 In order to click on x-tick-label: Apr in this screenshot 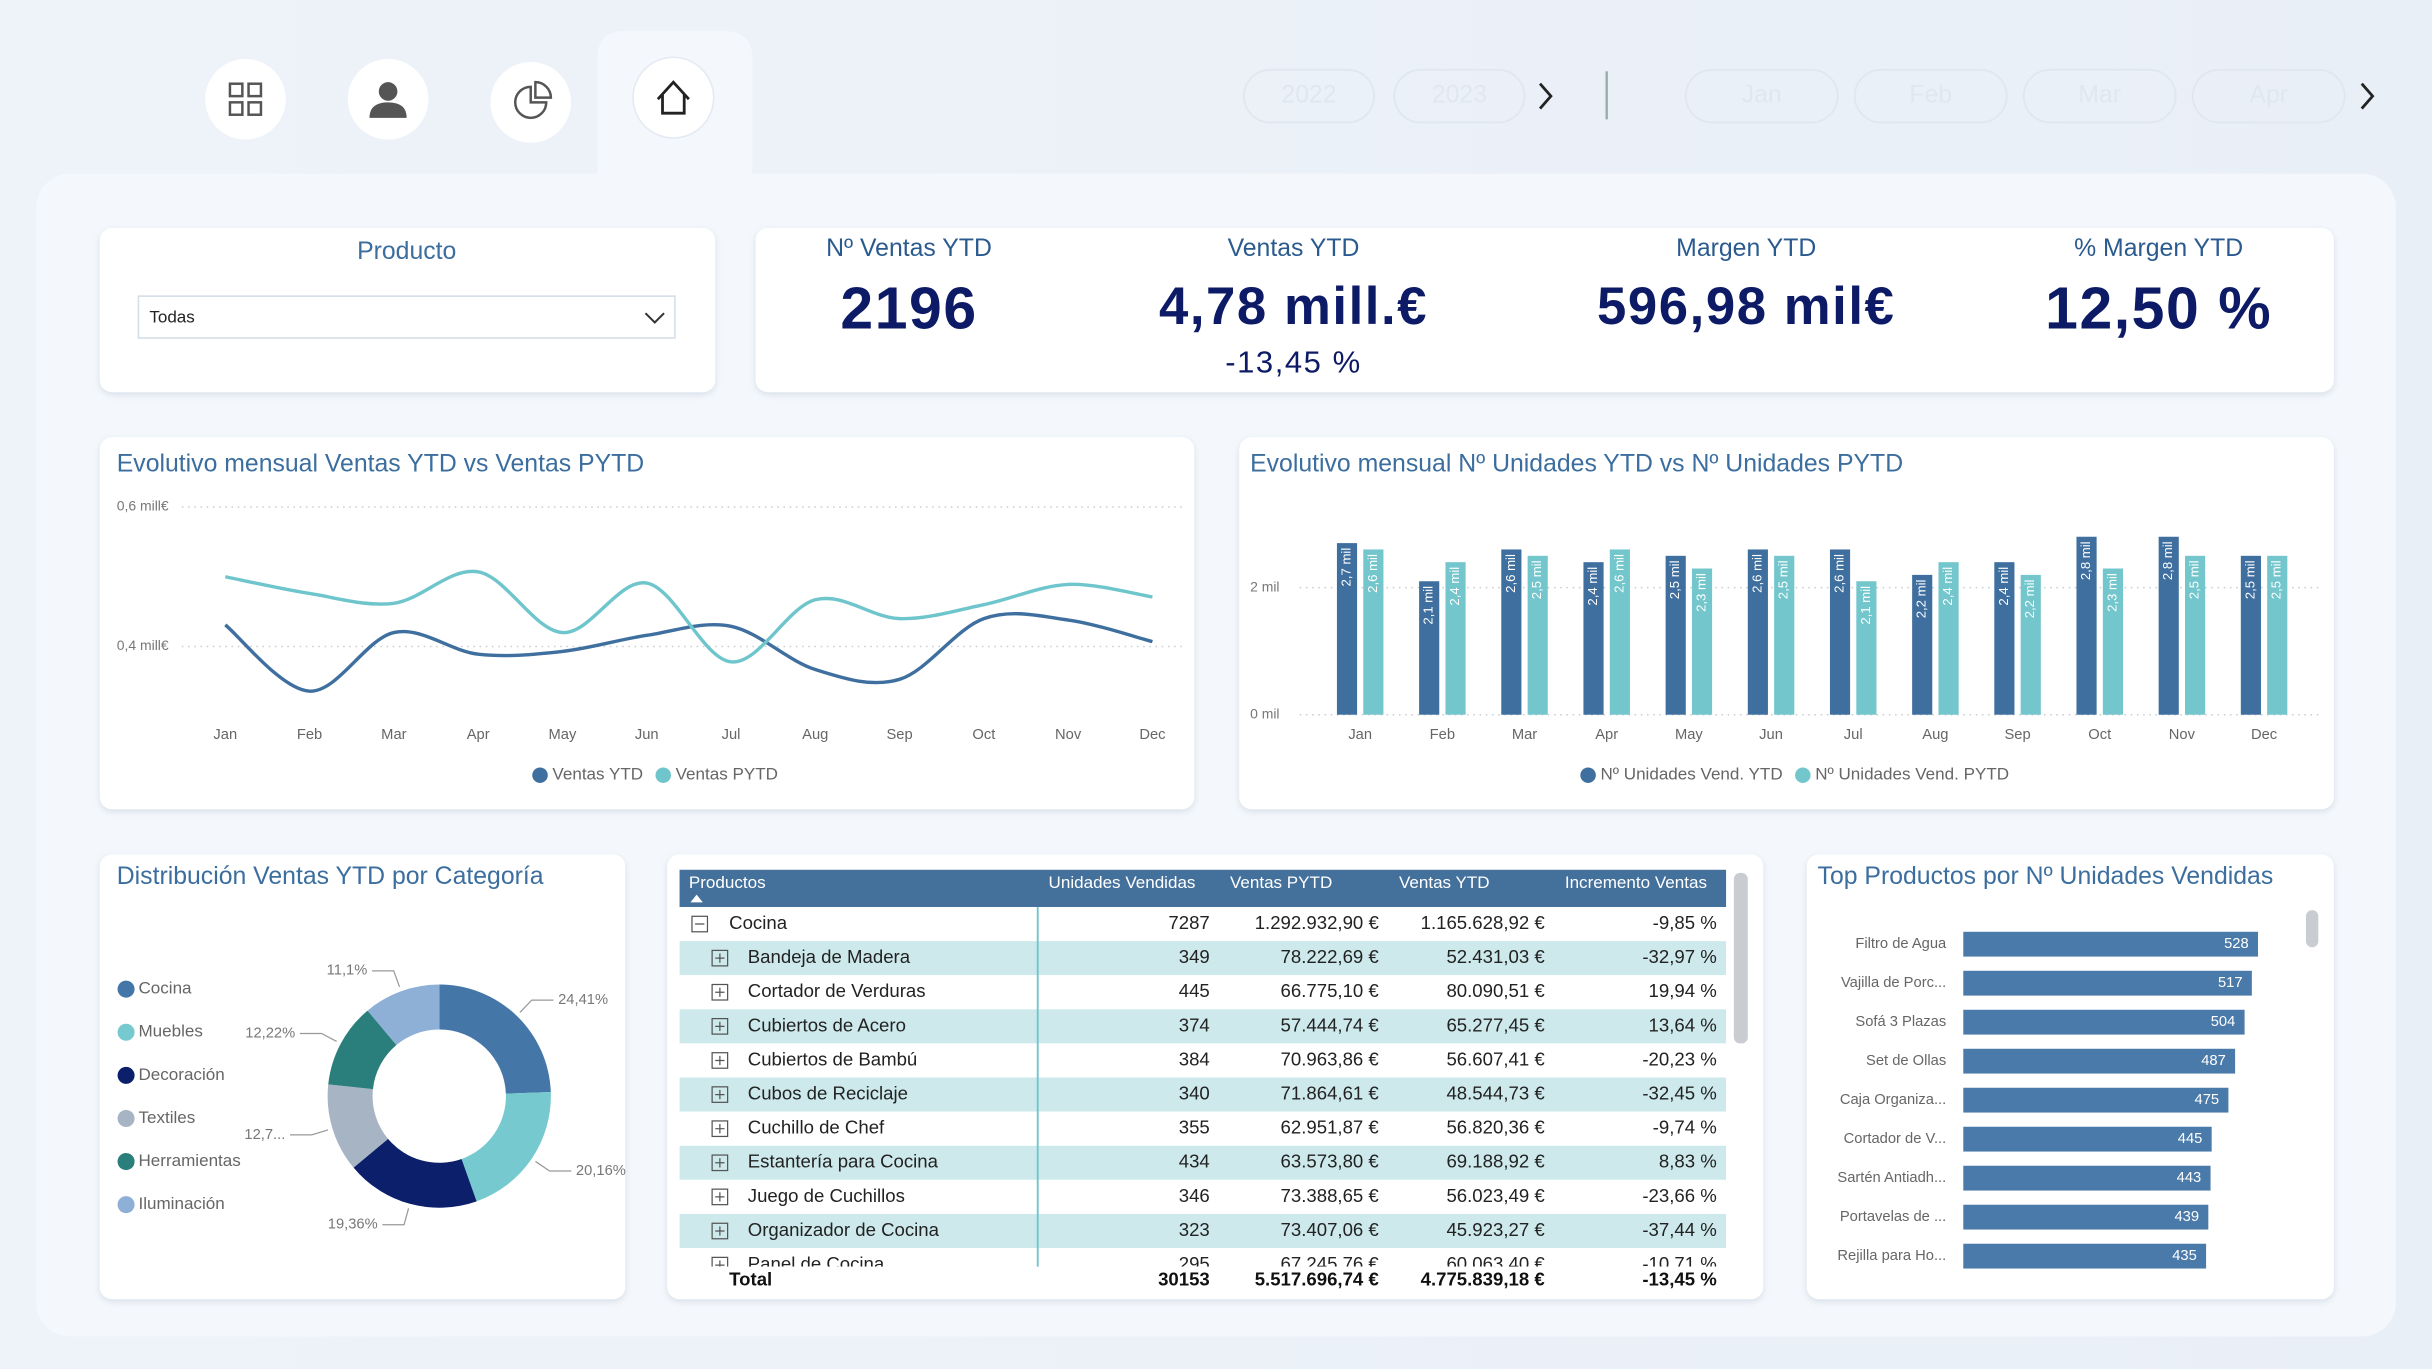, I will do `click(1606, 735)`.